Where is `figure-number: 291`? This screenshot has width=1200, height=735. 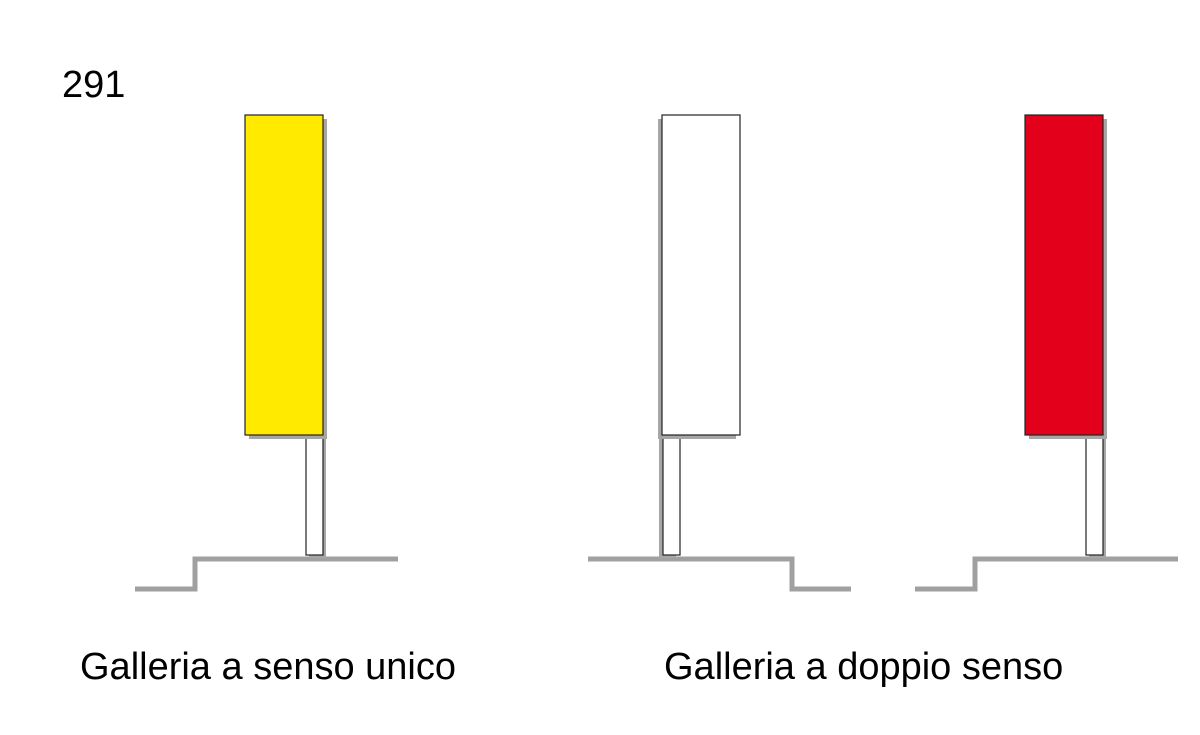 figure-number: 291 is located at coordinates (94, 85).